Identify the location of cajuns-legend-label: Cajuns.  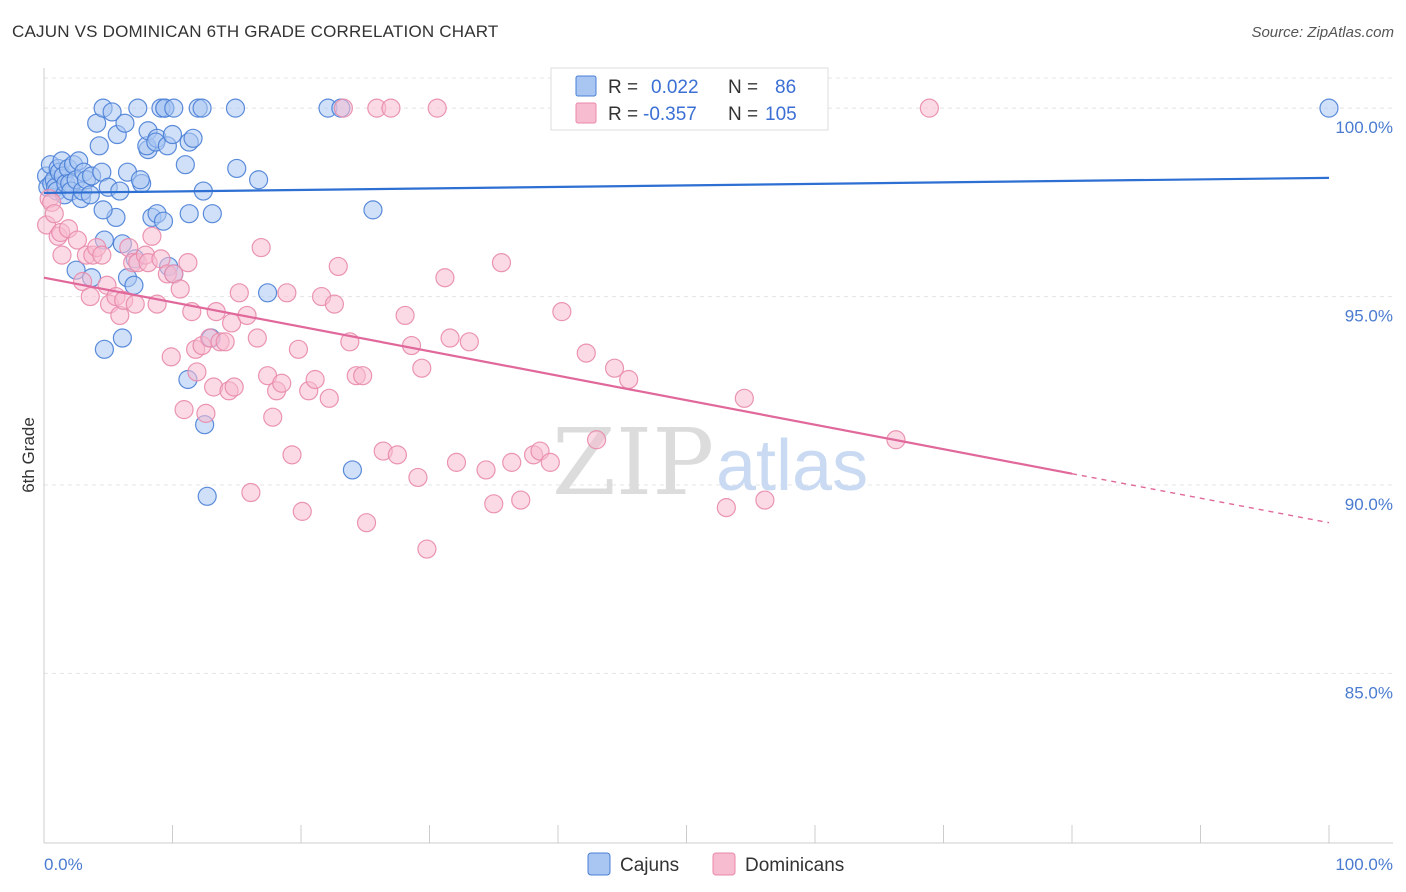
(649, 865).